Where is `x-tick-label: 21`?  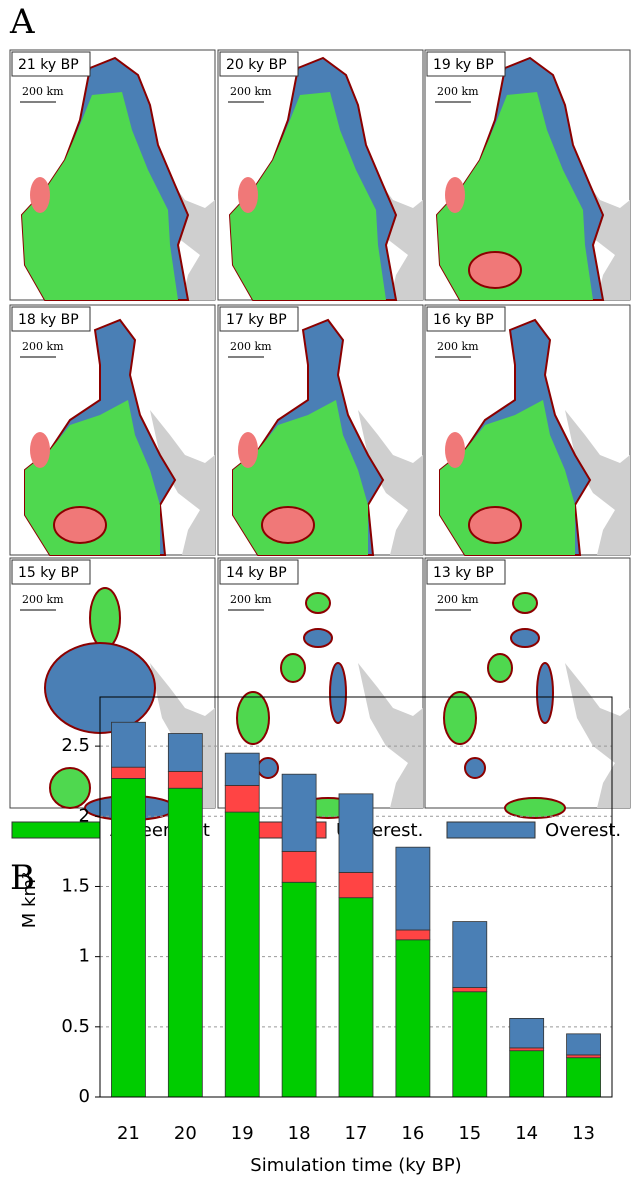 x-tick-label: 21 is located at coordinates (128, 1133).